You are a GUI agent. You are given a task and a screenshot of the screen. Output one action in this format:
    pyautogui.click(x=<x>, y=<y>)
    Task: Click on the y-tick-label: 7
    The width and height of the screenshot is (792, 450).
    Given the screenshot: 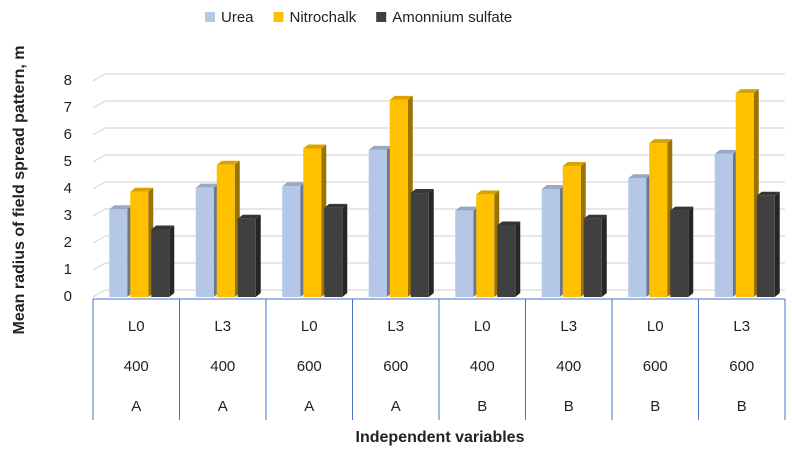 What is the action you would take?
    pyautogui.click(x=68, y=107)
    